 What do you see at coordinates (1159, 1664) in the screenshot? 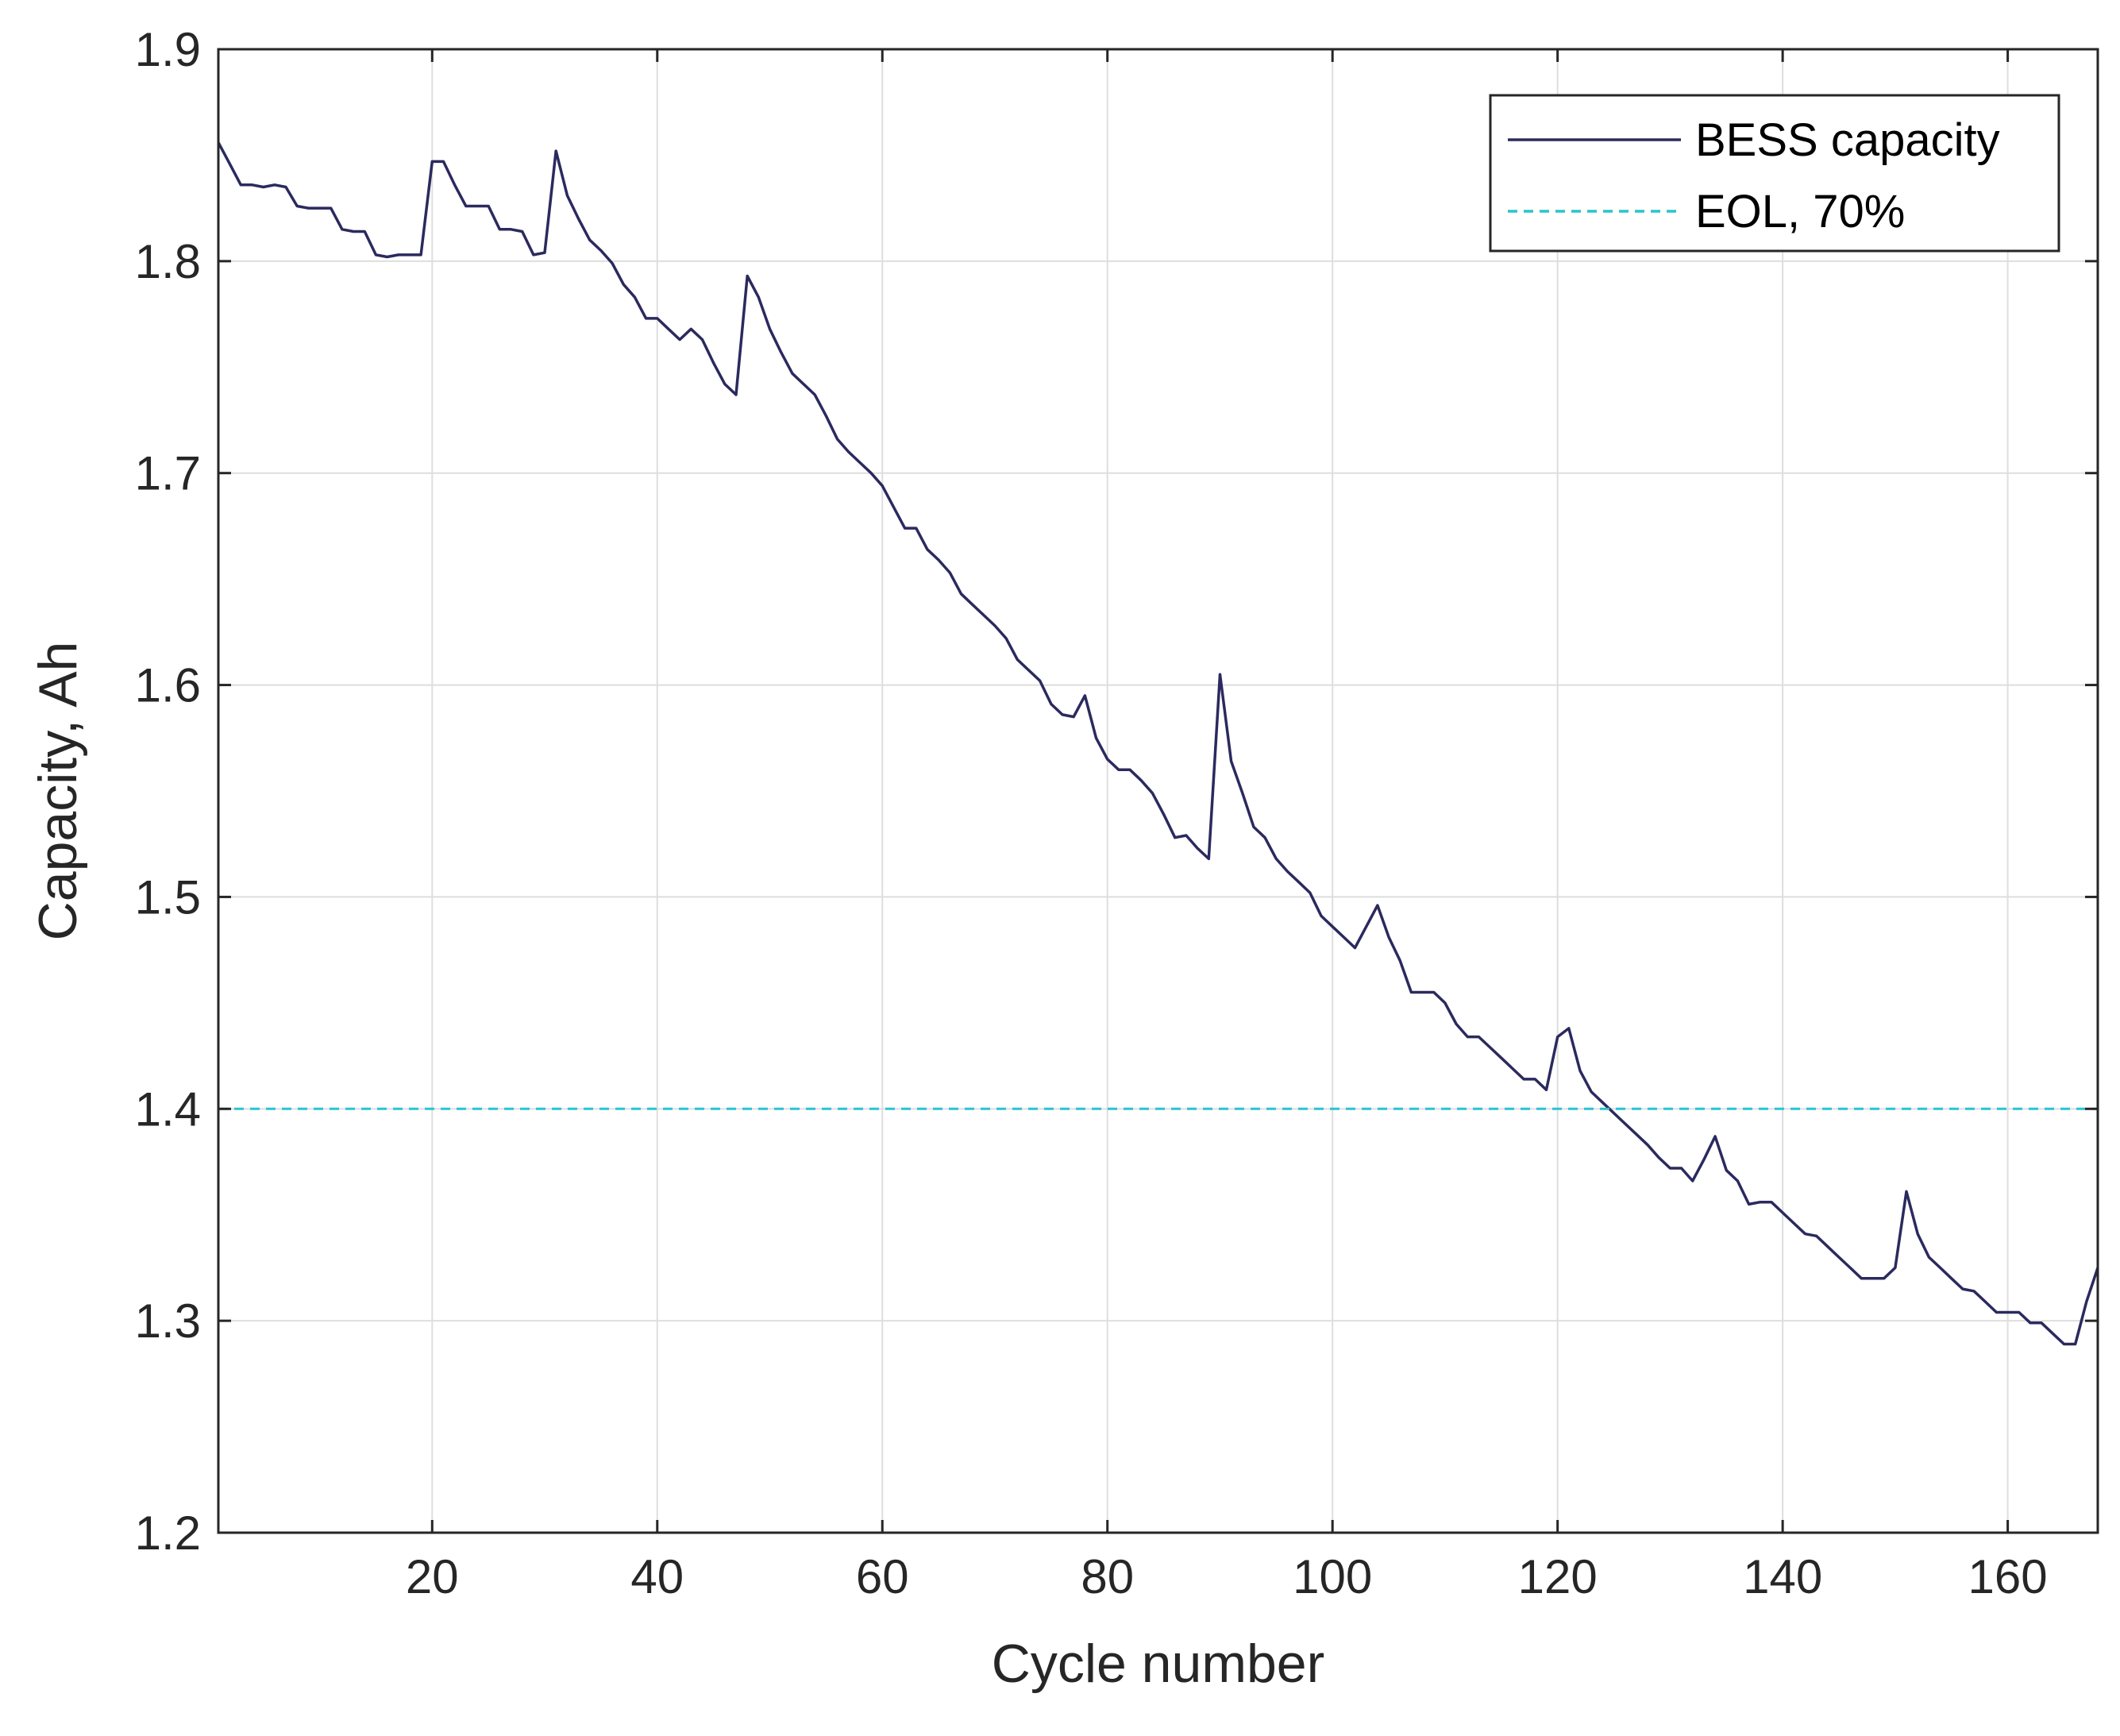
I see `x-axis-title: Cycle number` at bounding box center [1159, 1664].